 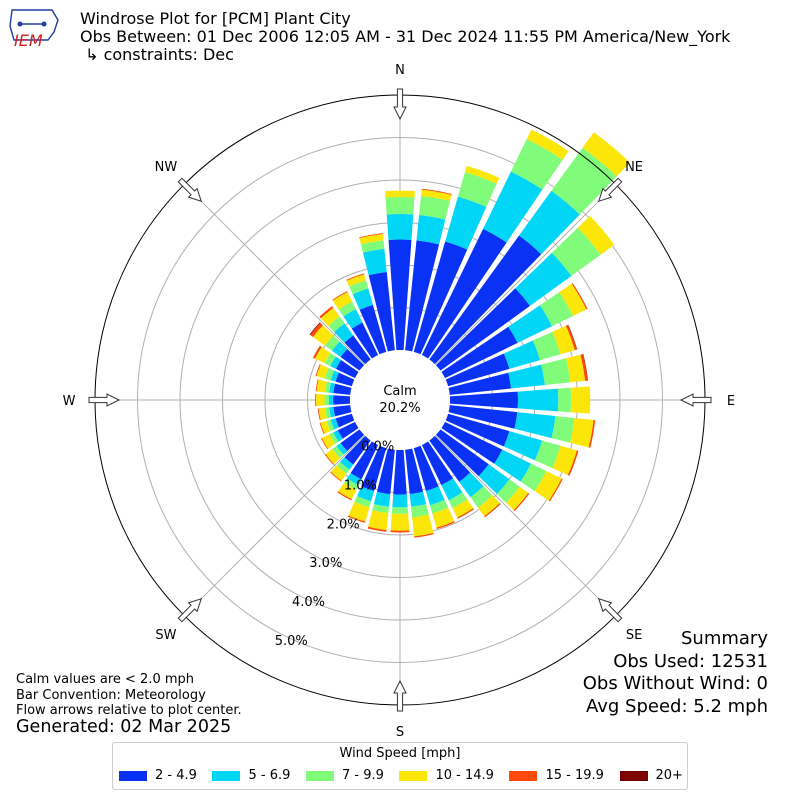 I want to click on flow-arrows-note: Flow arrows relative to plot center., so click(x=129, y=710).